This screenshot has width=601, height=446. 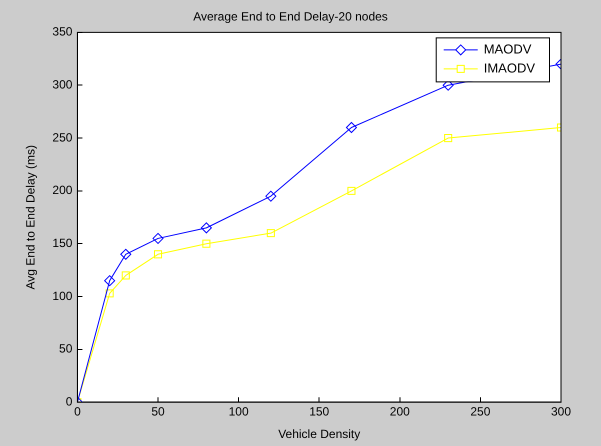 What do you see at coordinates (62, 85) in the screenshot?
I see `y-tick-label: 300` at bounding box center [62, 85].